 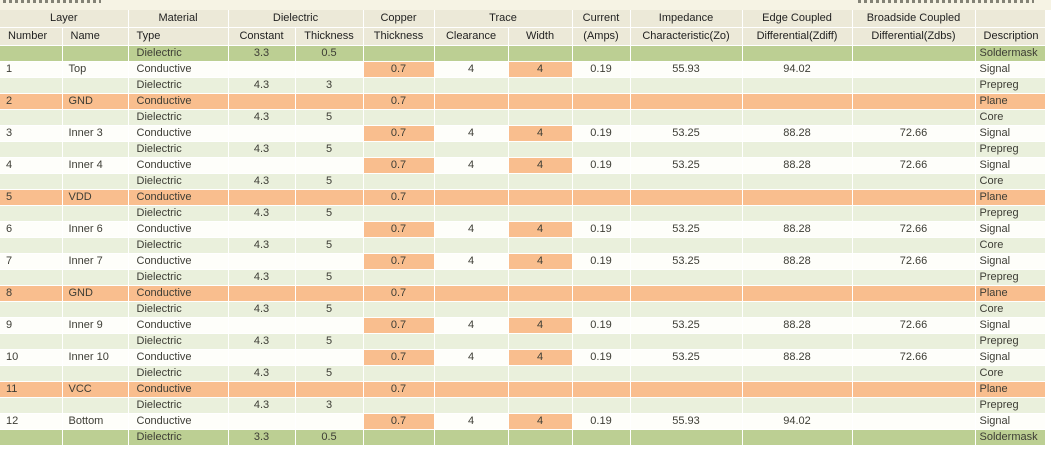 I want to click on description-cell: Soldermask, so click(x=1010, y=53).